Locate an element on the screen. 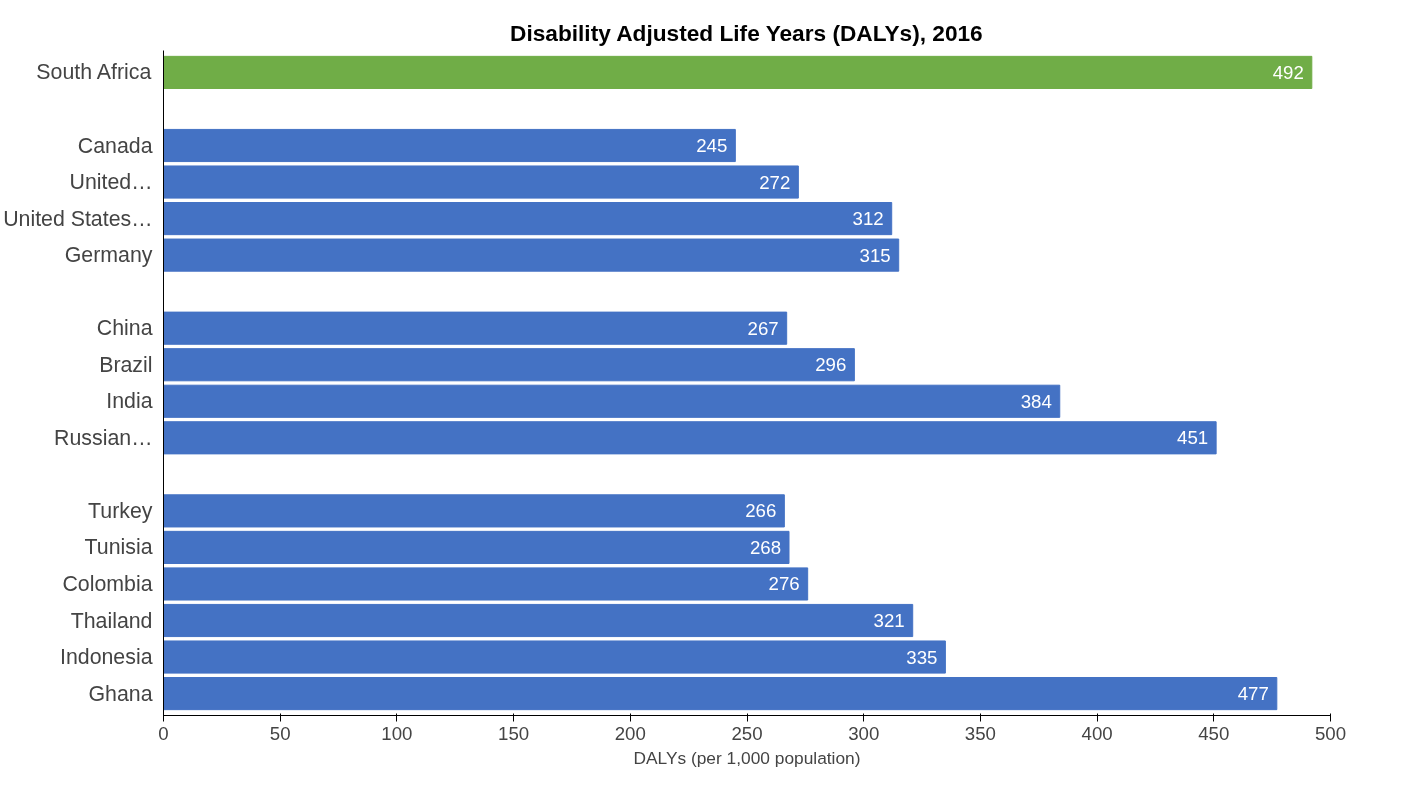 The width and height of the screenshot is (1404, 794). x-tick-label: 500 is located at coordinates (1330, 733).